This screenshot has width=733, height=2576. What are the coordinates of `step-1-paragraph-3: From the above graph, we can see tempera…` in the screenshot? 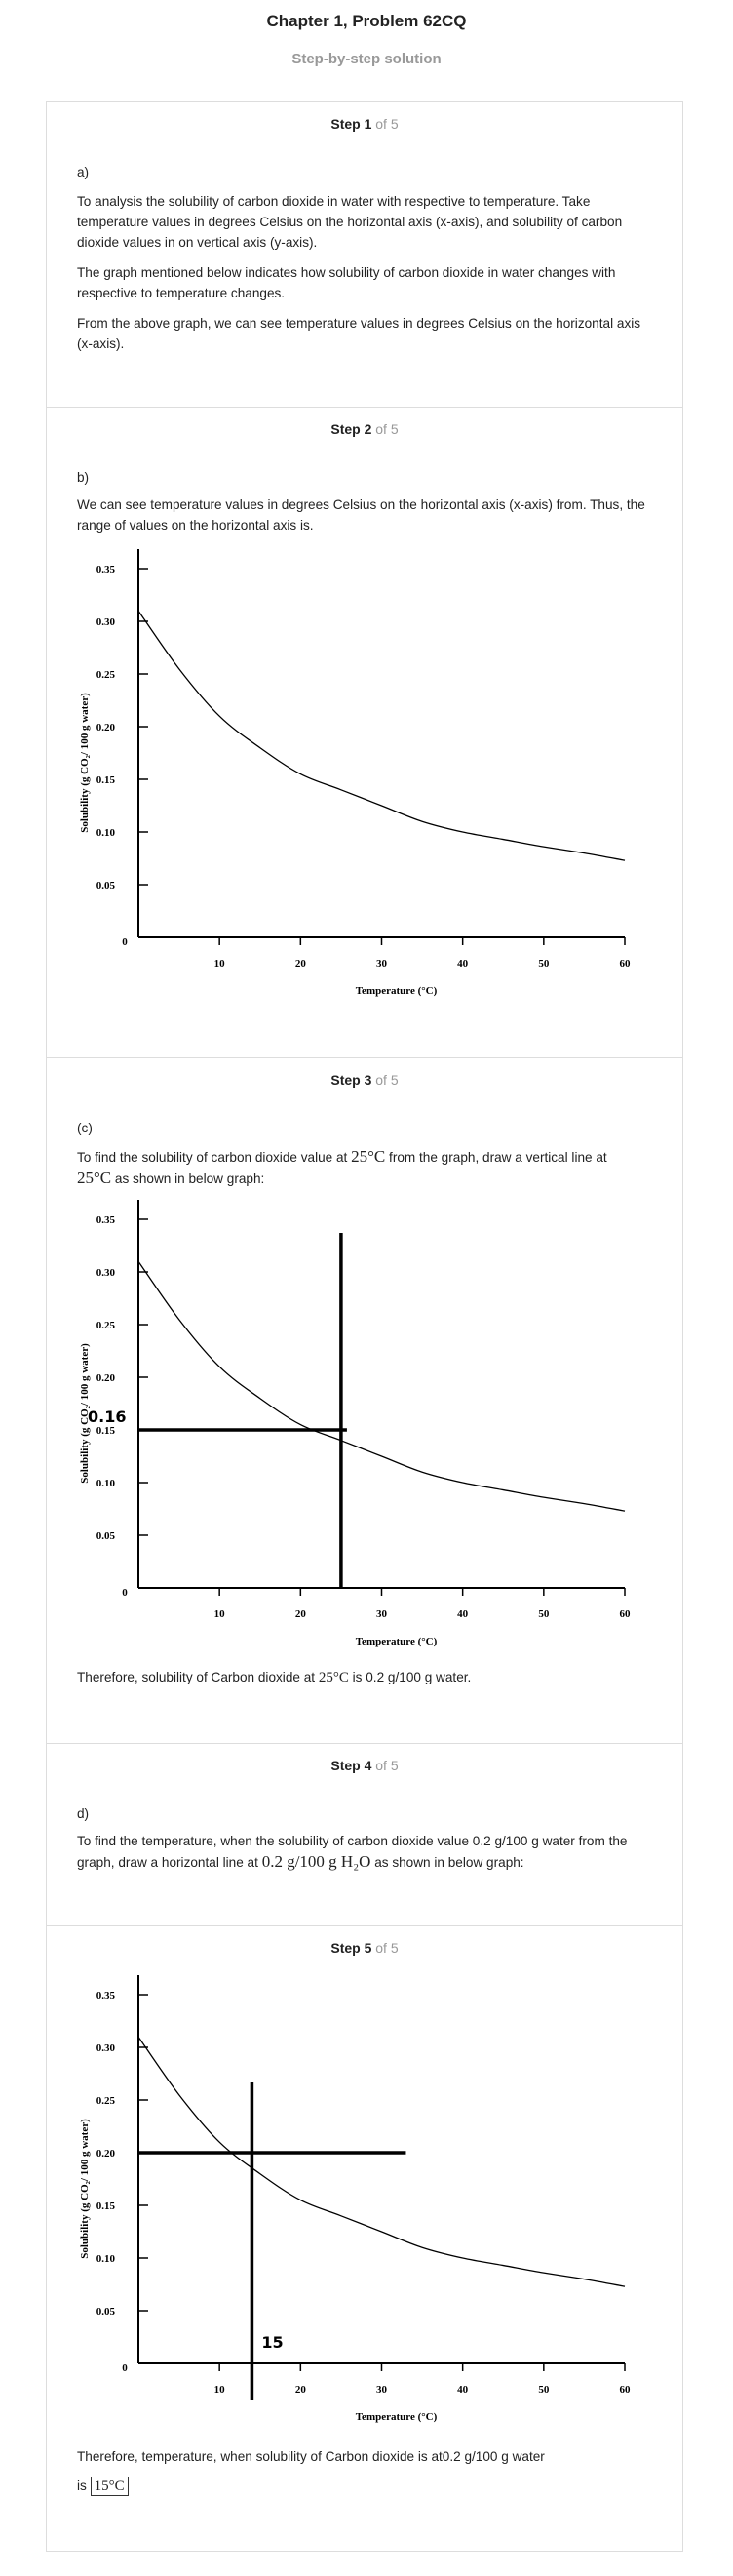 It's located at (359, 333).